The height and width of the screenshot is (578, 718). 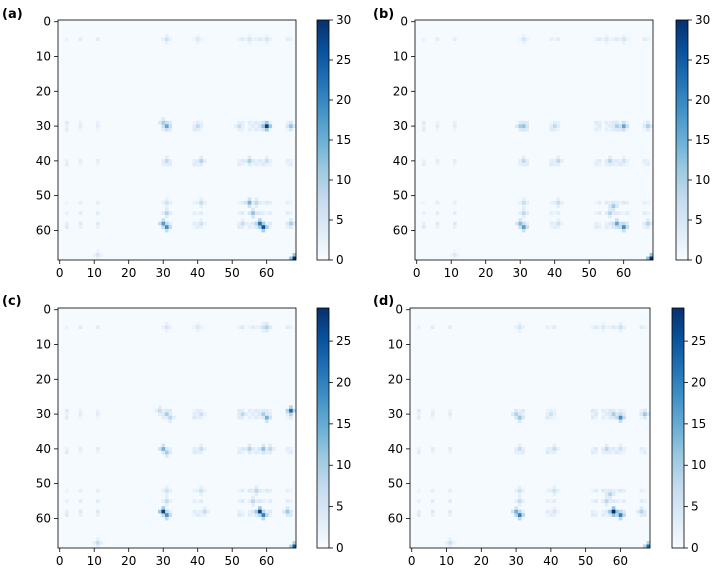 What do you see at coordinates (343, 382) in the screenshot?
I see `colorbar-tick-label: 20` at bounding box center [343, 382].